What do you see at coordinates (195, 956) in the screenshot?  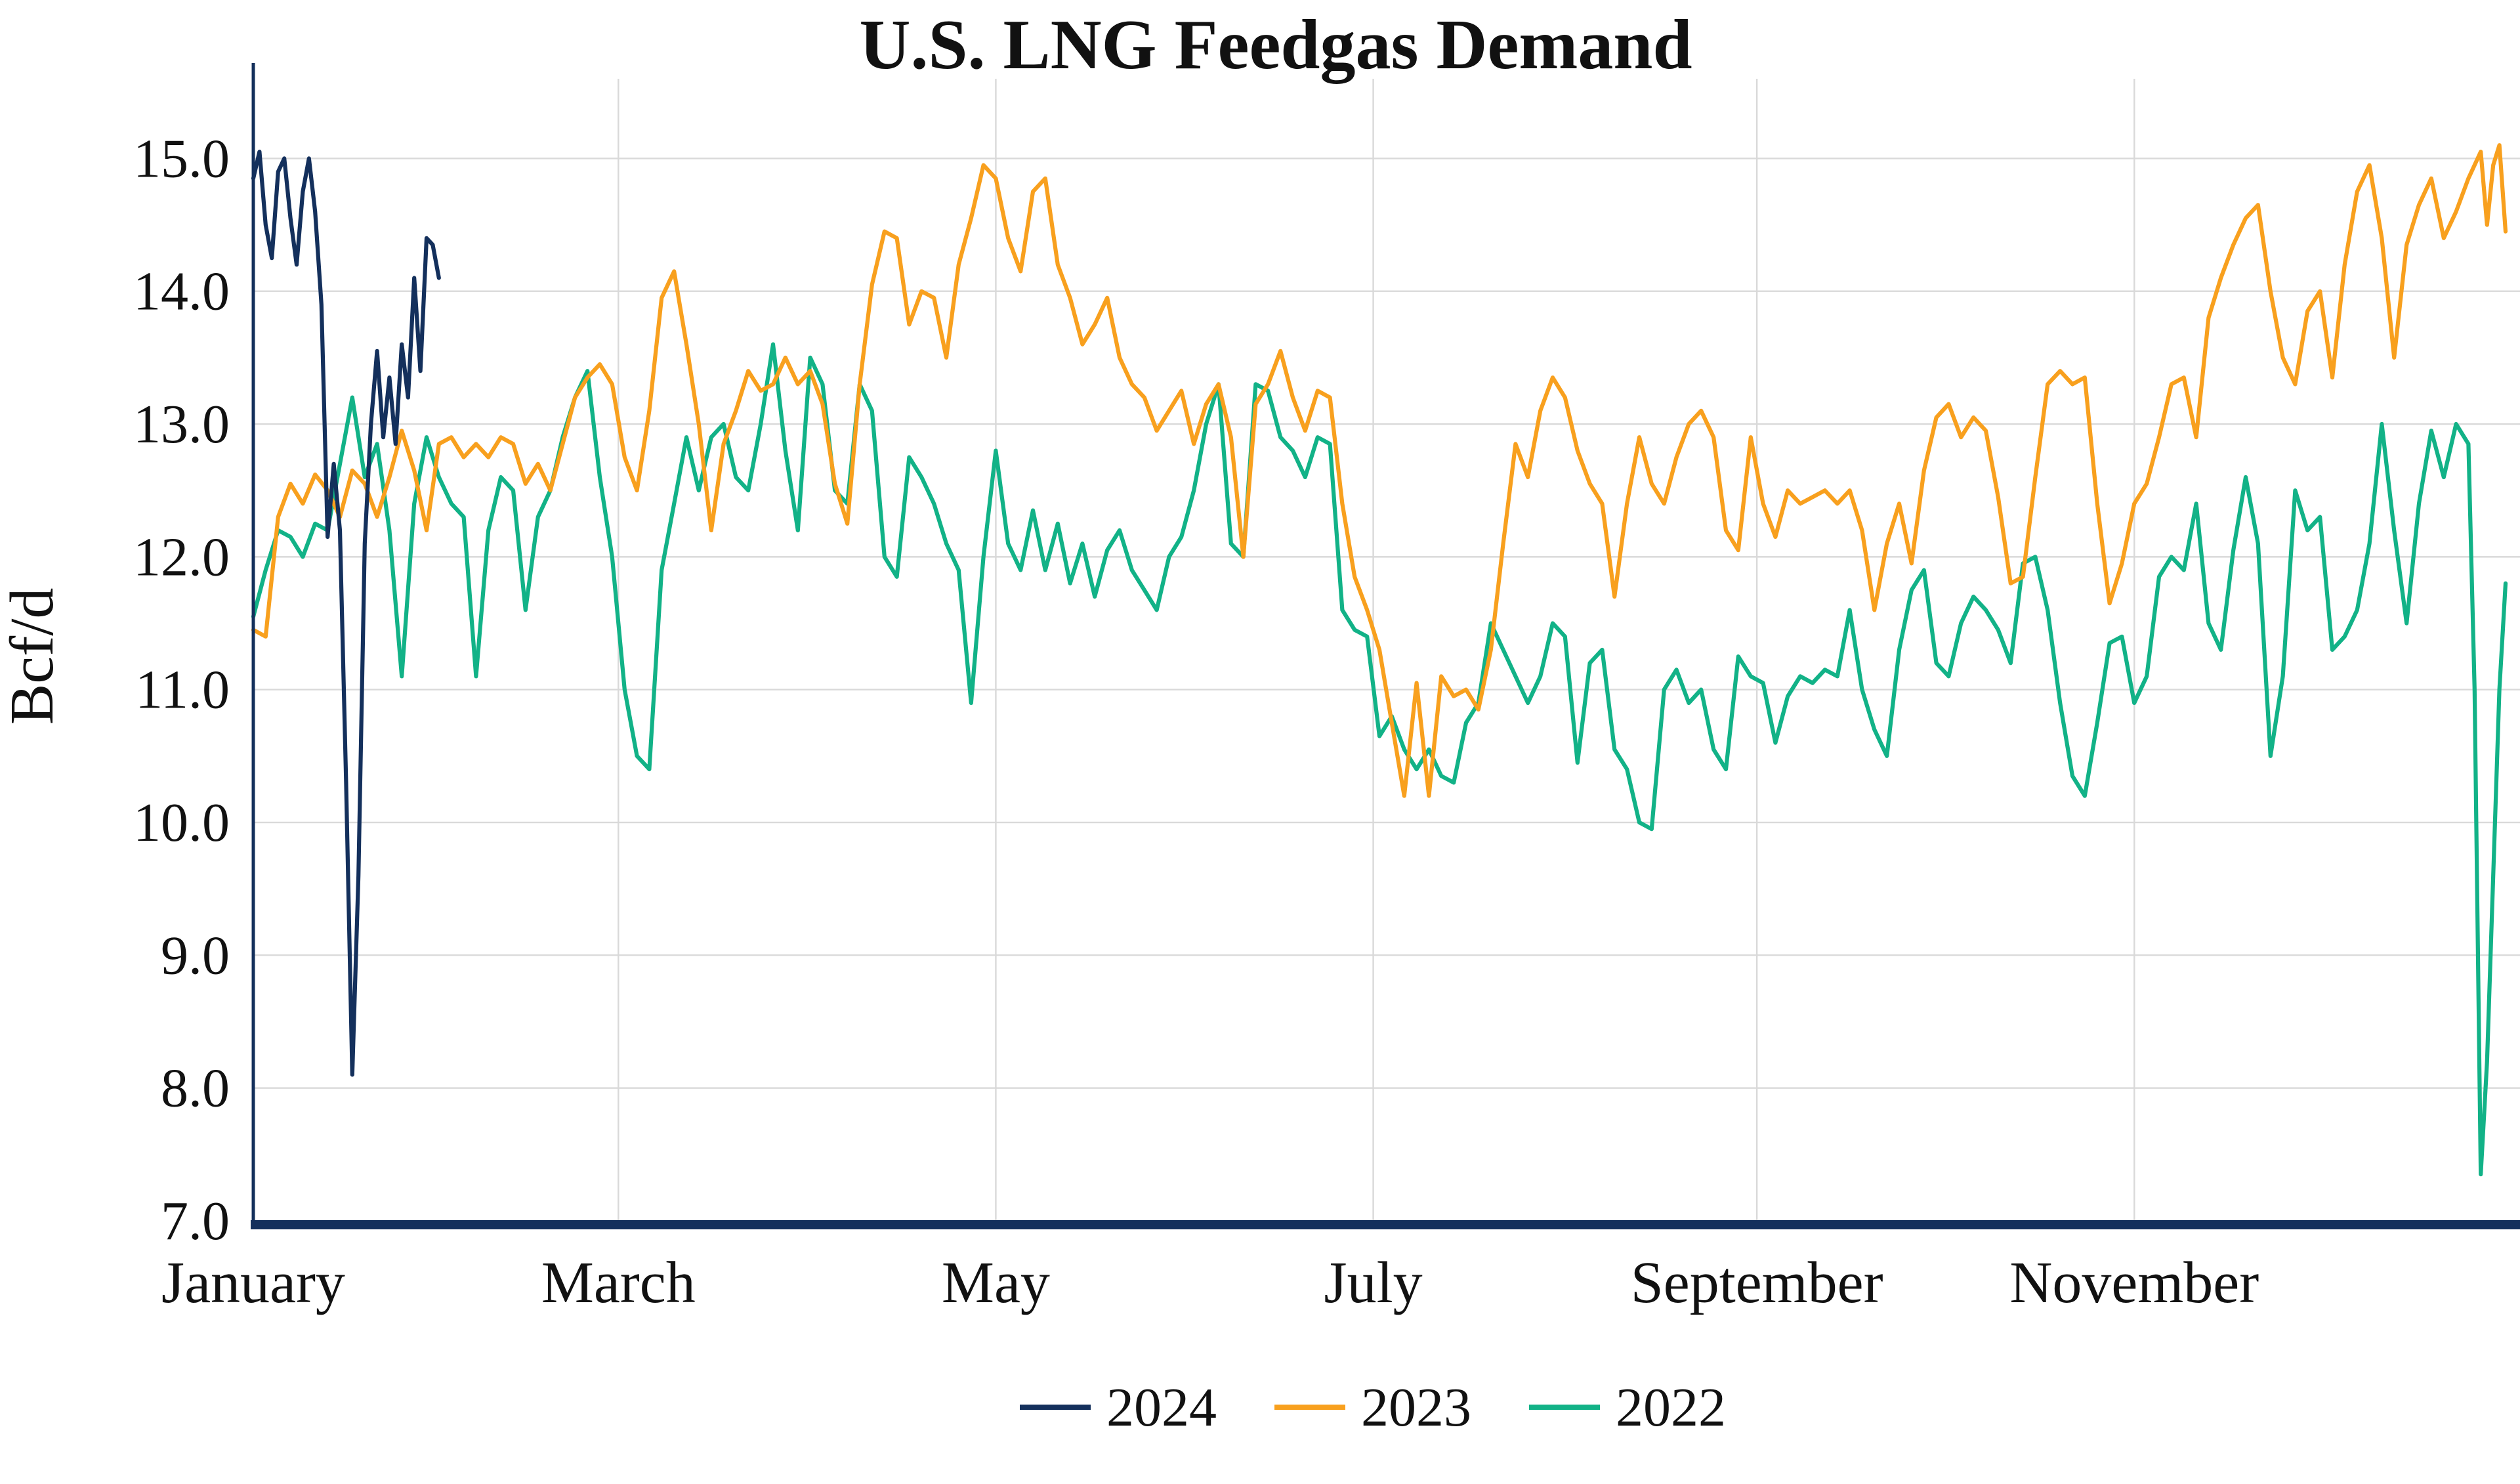 I see `y-tick-label: 9.0` at bounding box center [195, 956].